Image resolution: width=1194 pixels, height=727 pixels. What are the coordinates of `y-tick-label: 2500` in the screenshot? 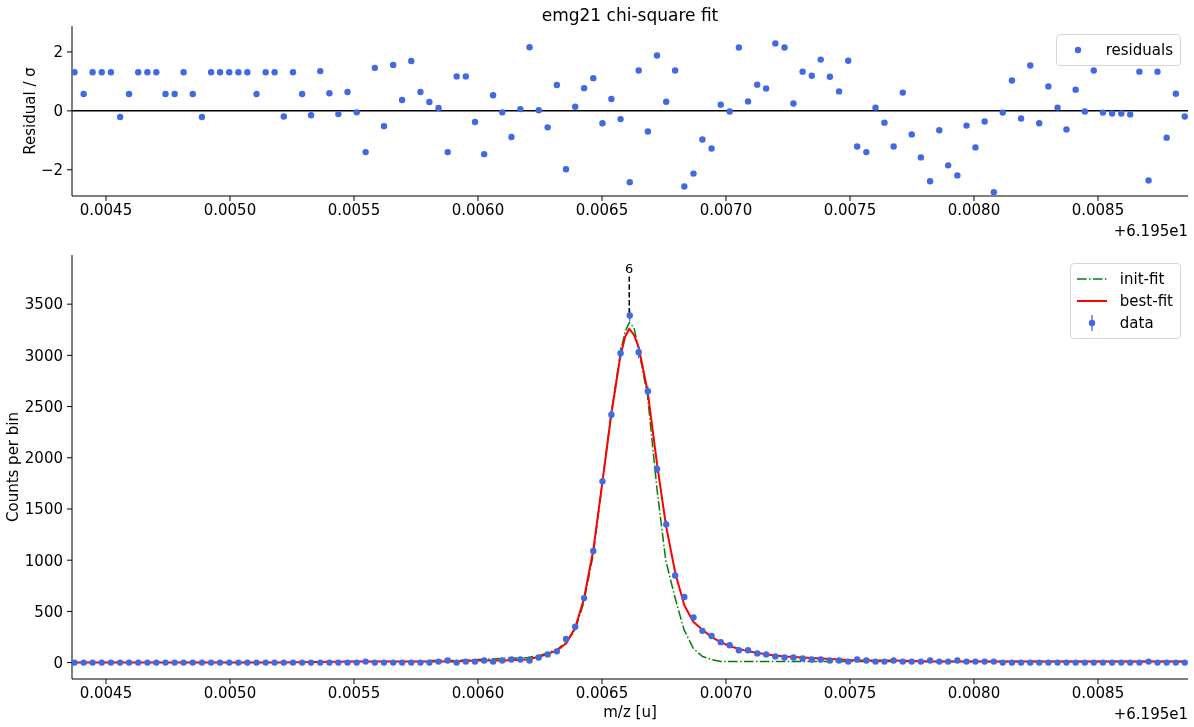 It's located at (43, 406).